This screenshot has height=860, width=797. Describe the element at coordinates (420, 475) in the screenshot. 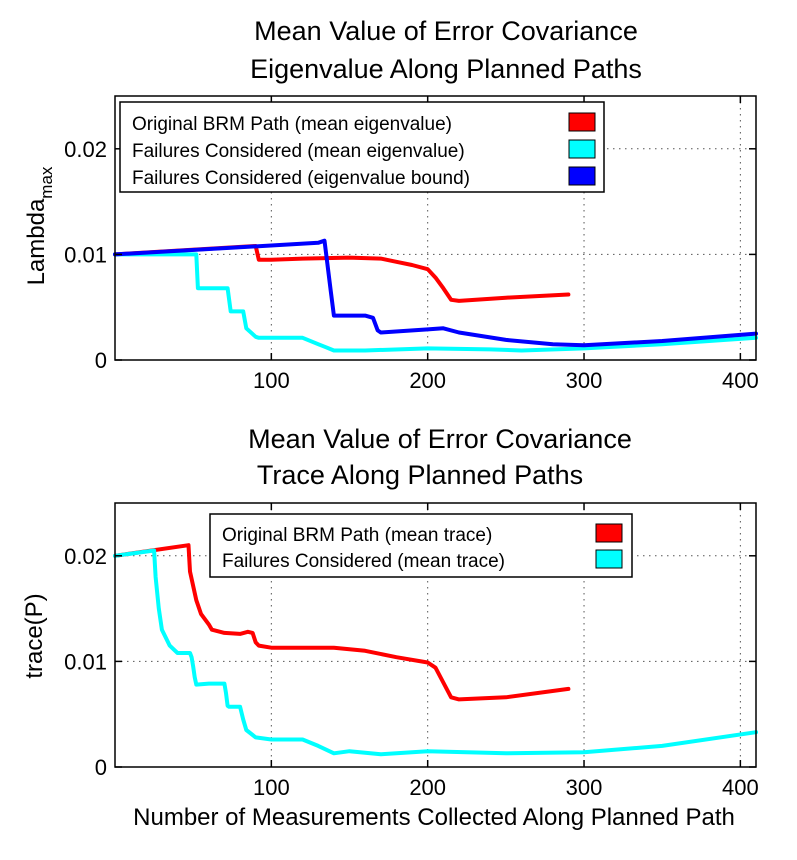

I see `bottom-chart-title-line2: Trace Along Planned Paths` at that location.